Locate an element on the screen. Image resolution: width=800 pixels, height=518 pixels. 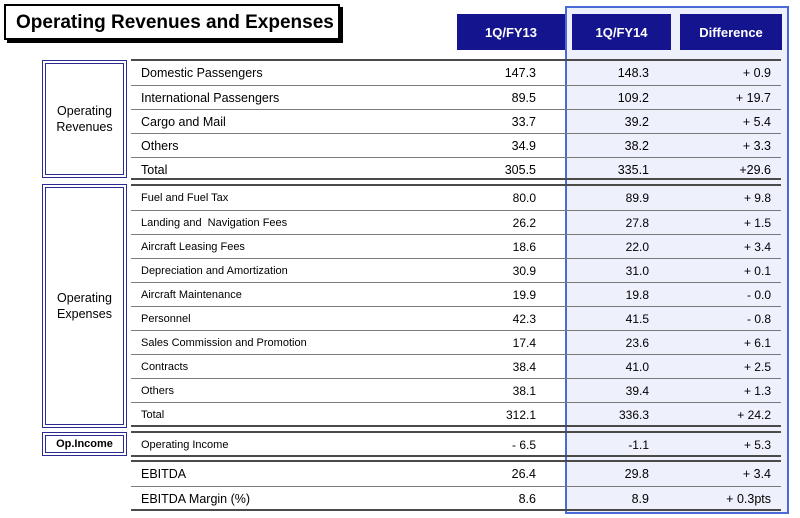
income-table: Operating Income - 6.5 -1.1 + 5.3 is located at coordinates (456, 444).